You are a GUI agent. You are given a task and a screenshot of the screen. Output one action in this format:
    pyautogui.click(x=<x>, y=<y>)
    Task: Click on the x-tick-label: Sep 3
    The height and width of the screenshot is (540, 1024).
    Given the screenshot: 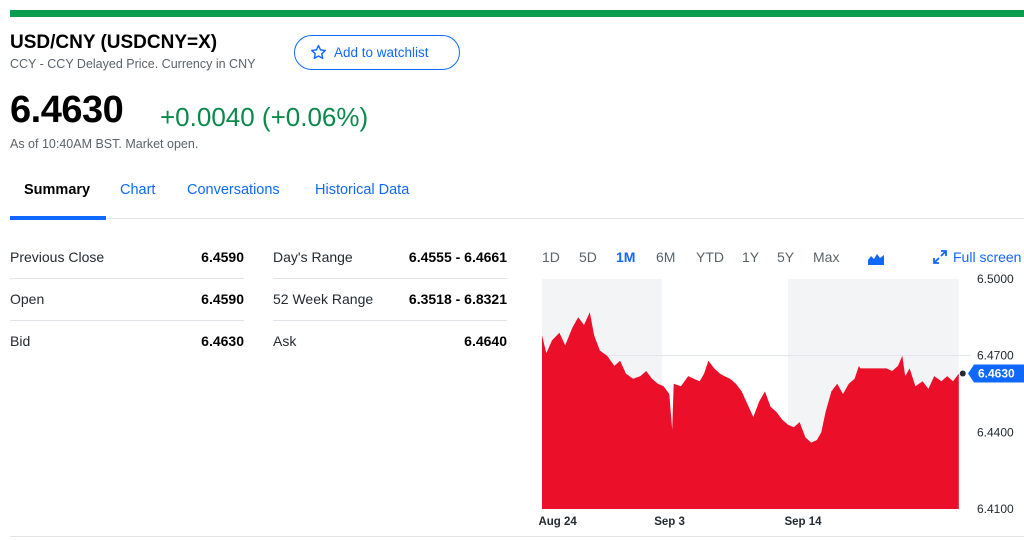 What is the action you would take?
    pyautogui.click(x=669, y=522)
    